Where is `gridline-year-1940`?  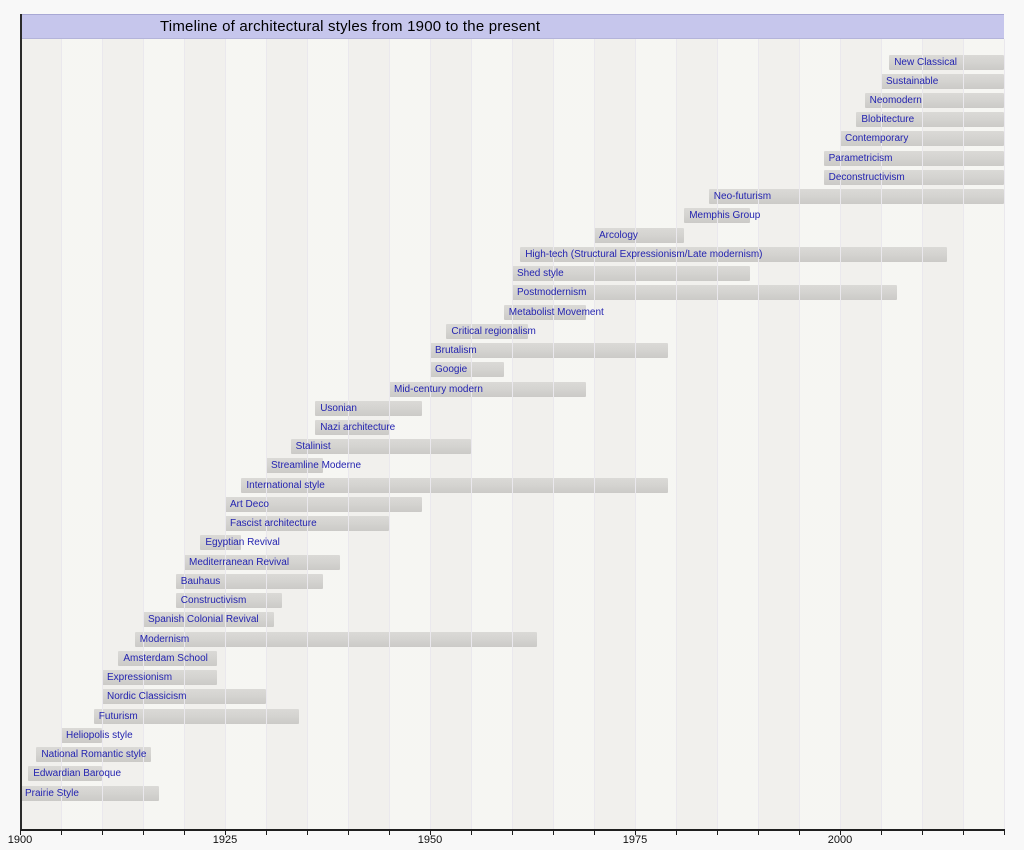
gridline-year-1940 is located at coordinates (348, 434).